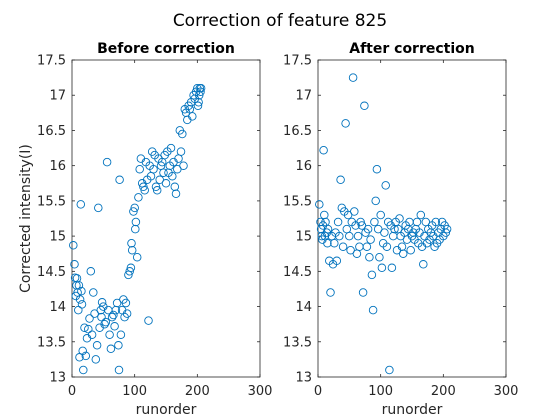 This screenshot has height=420, width=560. Describe the element at coordinates (72, 391) in the screenshot. I see `x-tick-label: 0` at that location.